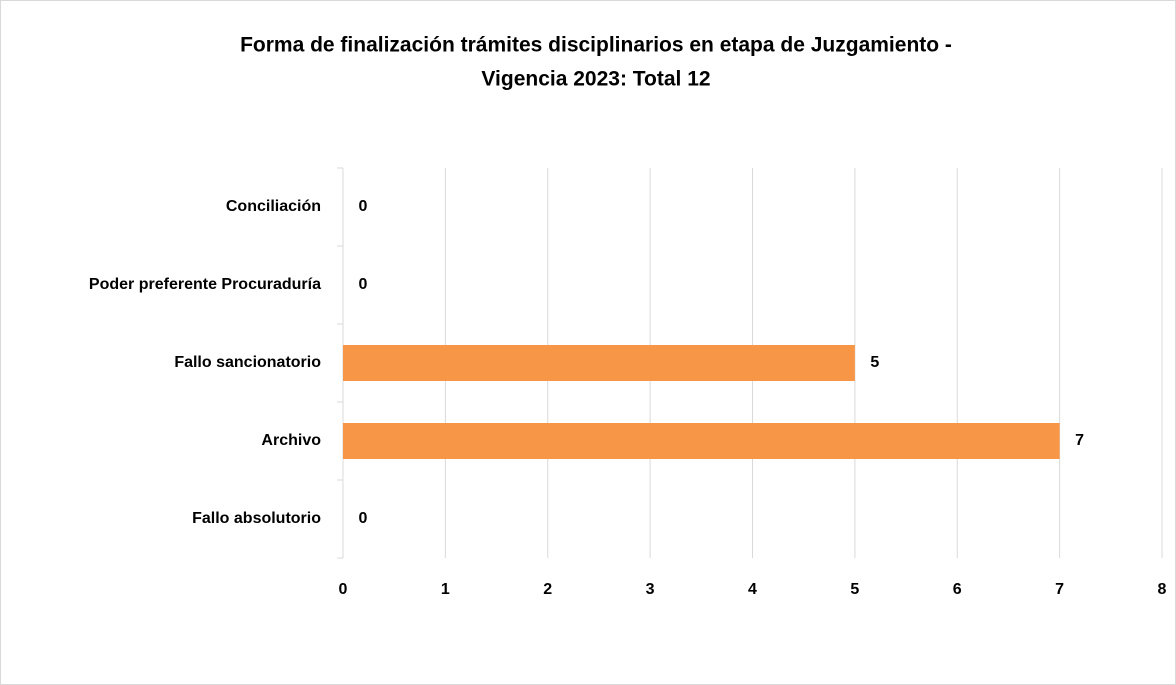  I want to click on y-tick-label: Poder preferente Procuraduría, so click(205, 284).